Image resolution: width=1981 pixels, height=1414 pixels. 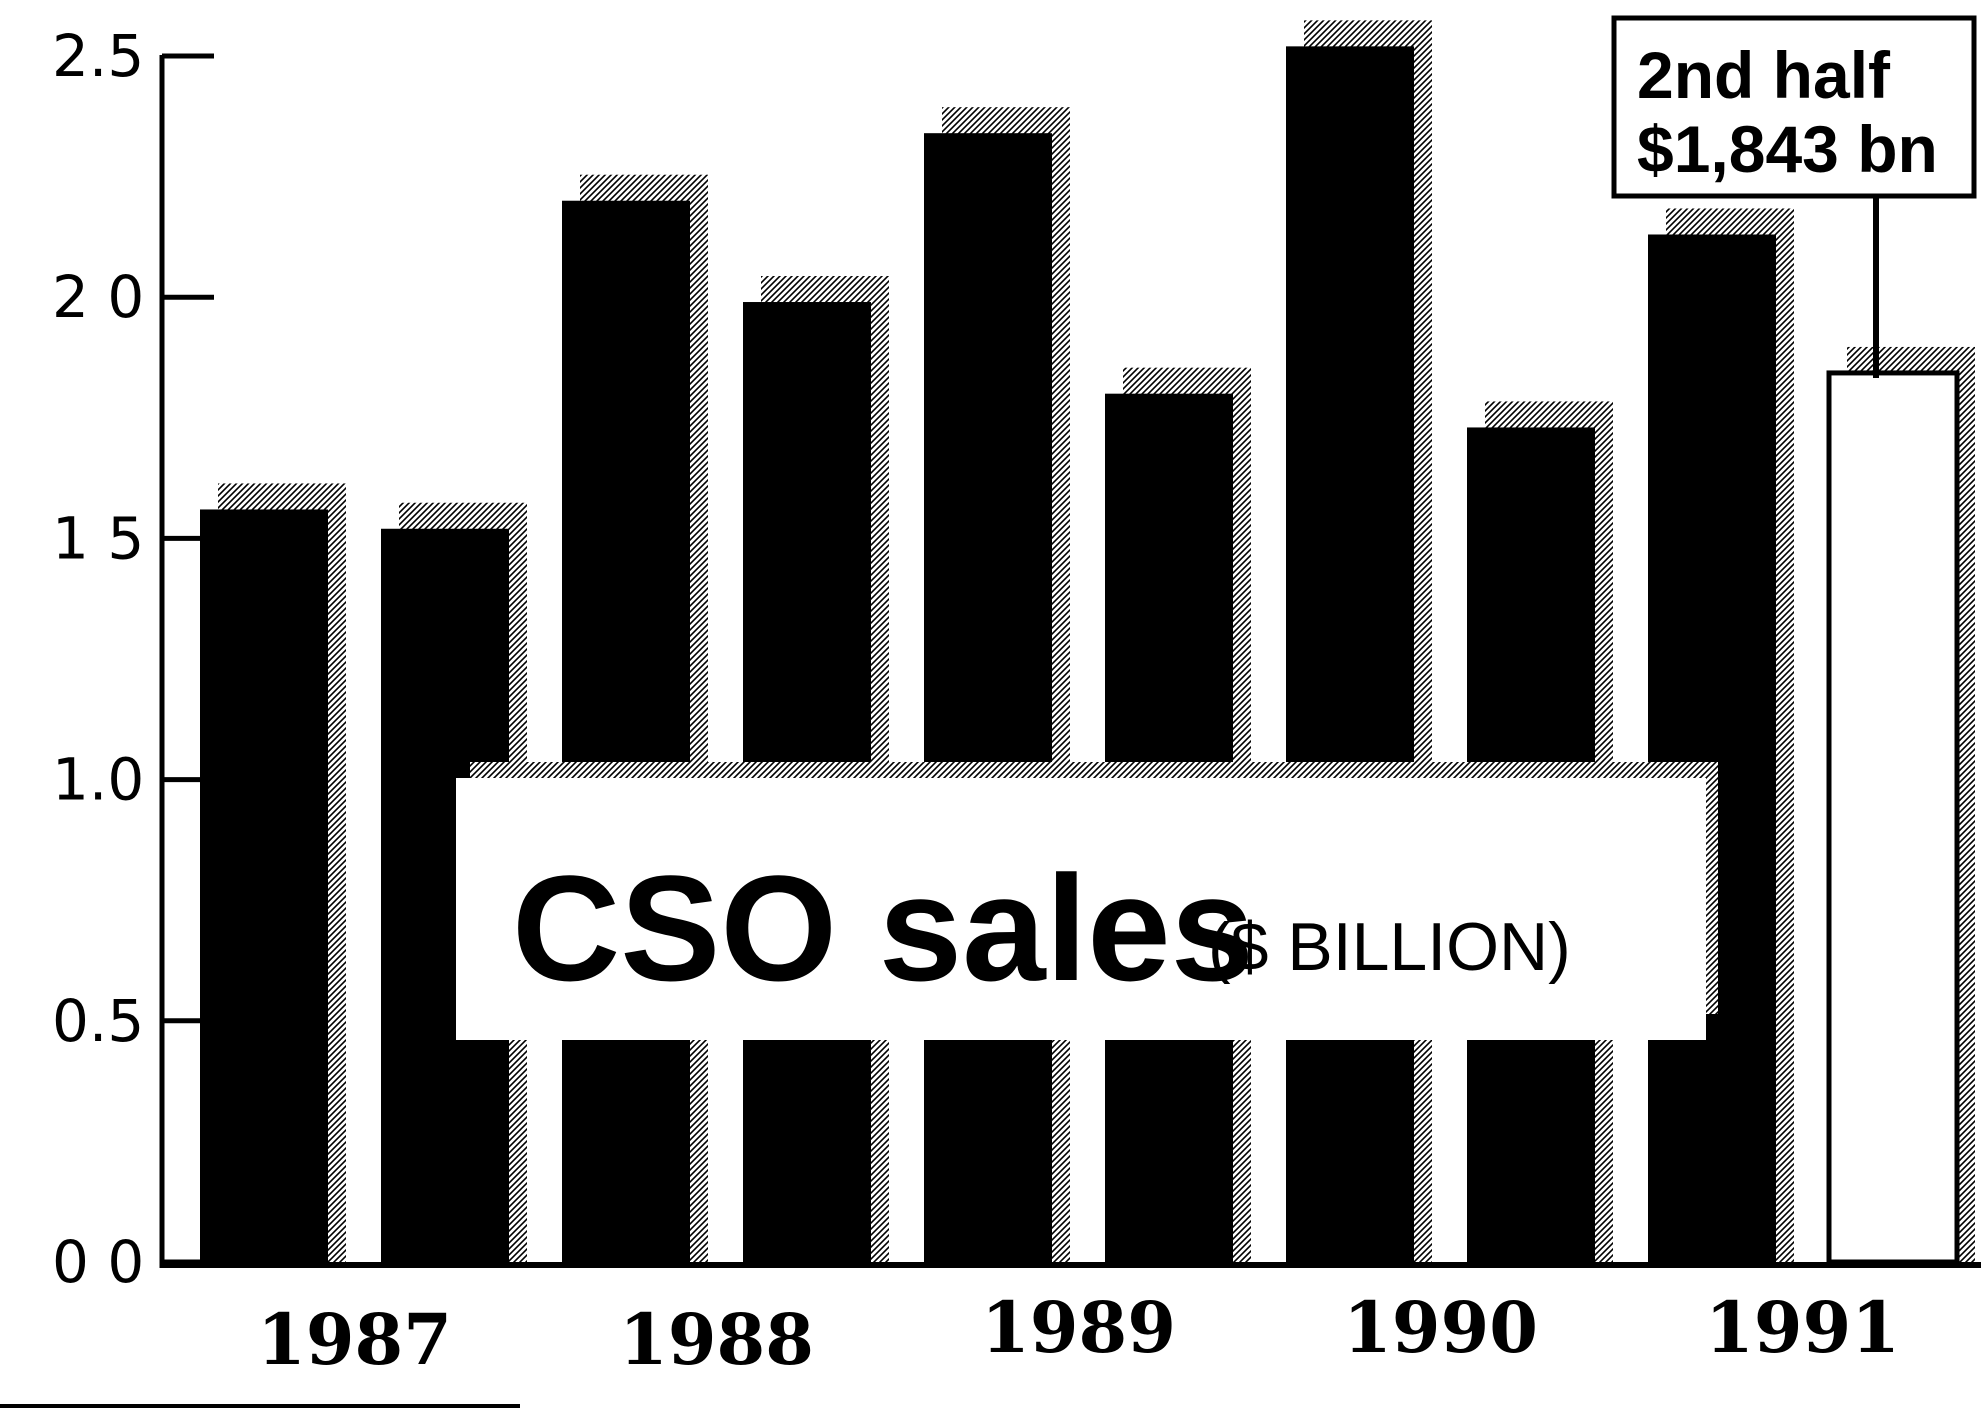 I want to click on title-banner: CSO sales ($ BILLION), so click(x=1087, y=901).